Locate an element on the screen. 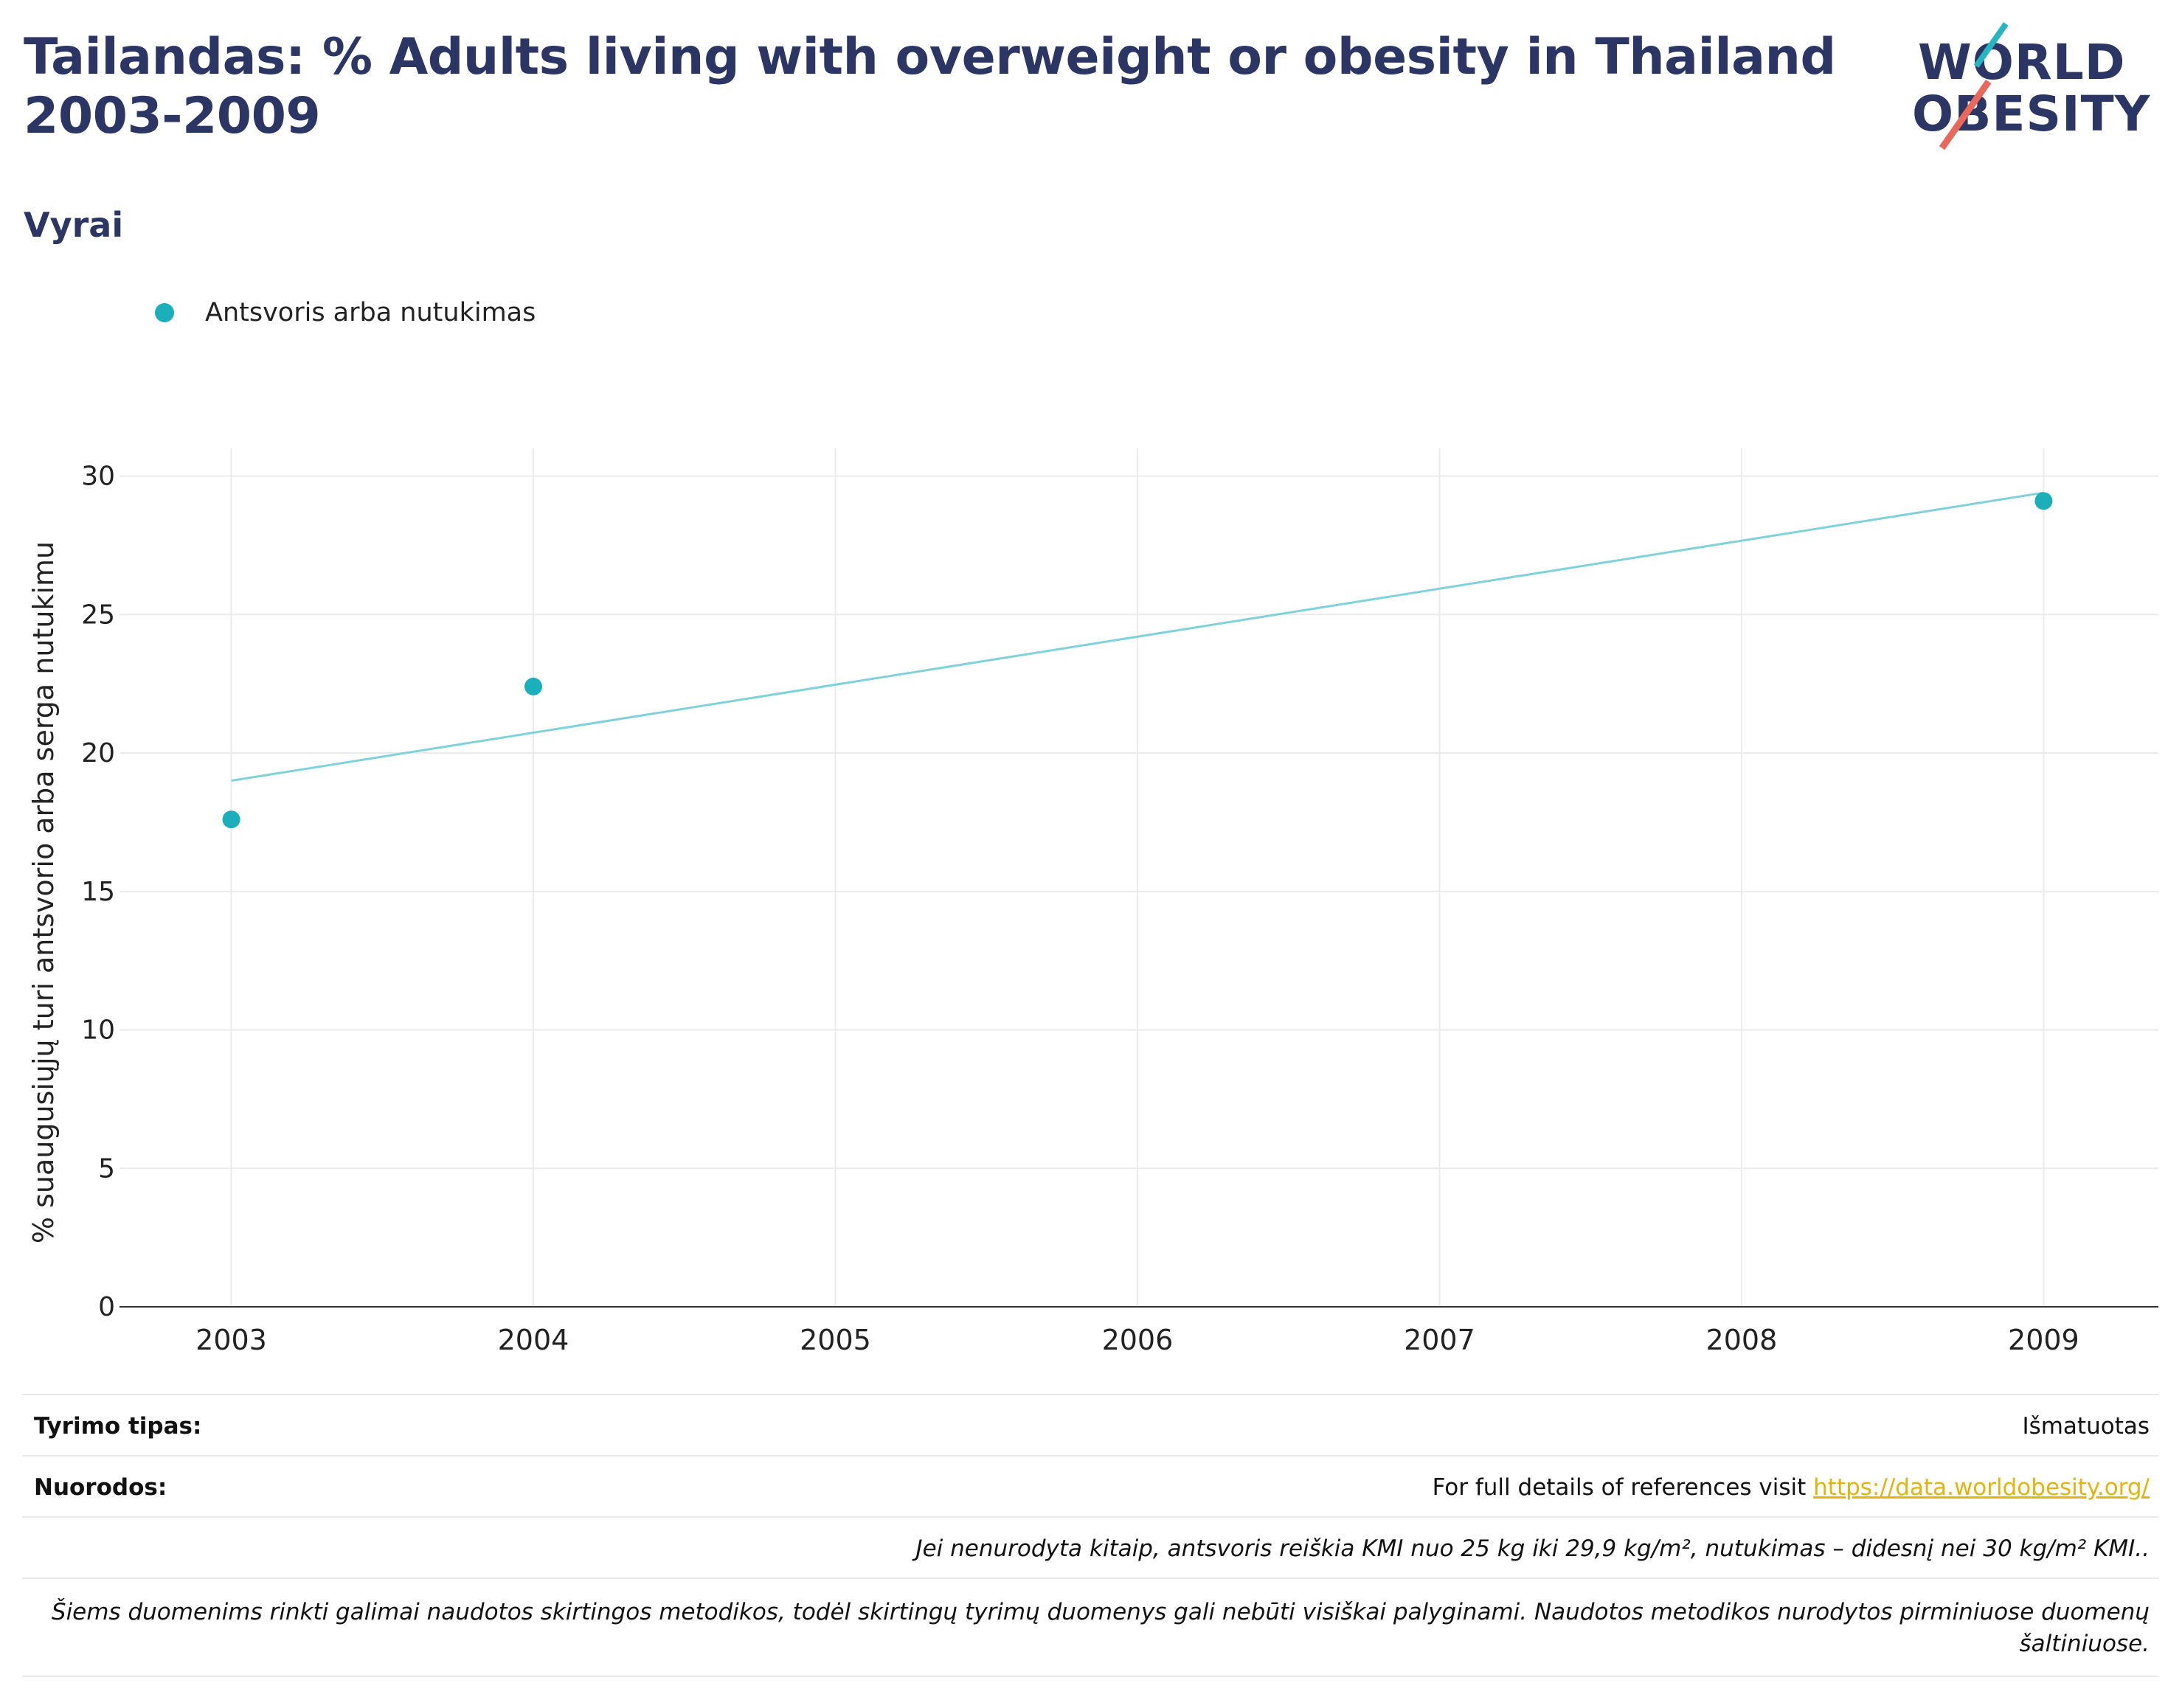  y-tick-label: 30 is located at coordinates (98, 477).